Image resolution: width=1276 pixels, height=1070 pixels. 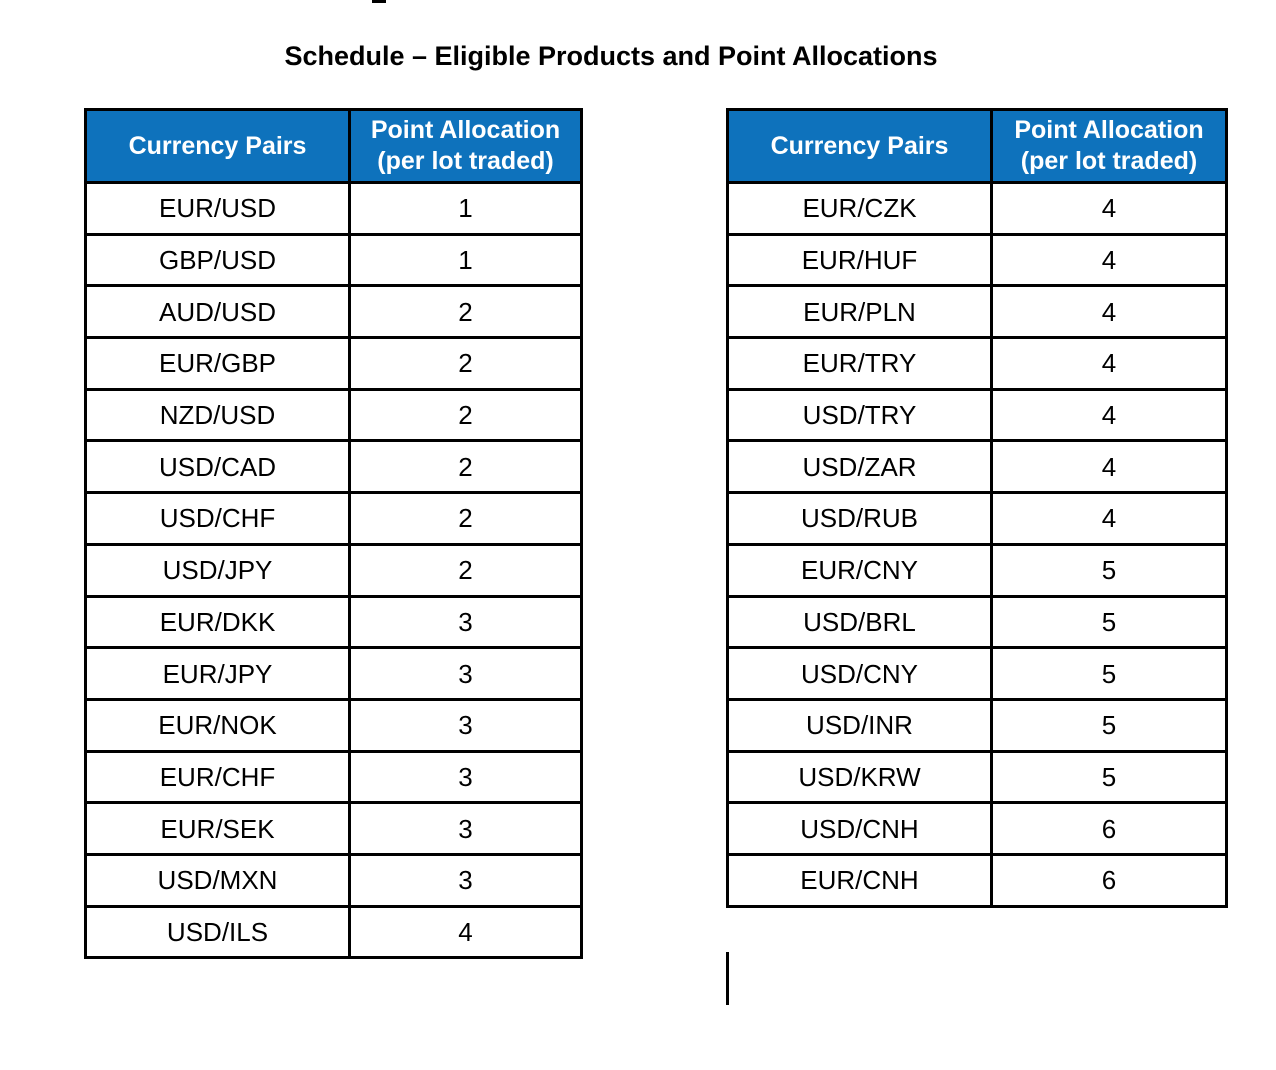 What do you see at coordinates (379, 1) in the screenshot?
I see `cropped-text-artifact` at bounding box center [379, 1].